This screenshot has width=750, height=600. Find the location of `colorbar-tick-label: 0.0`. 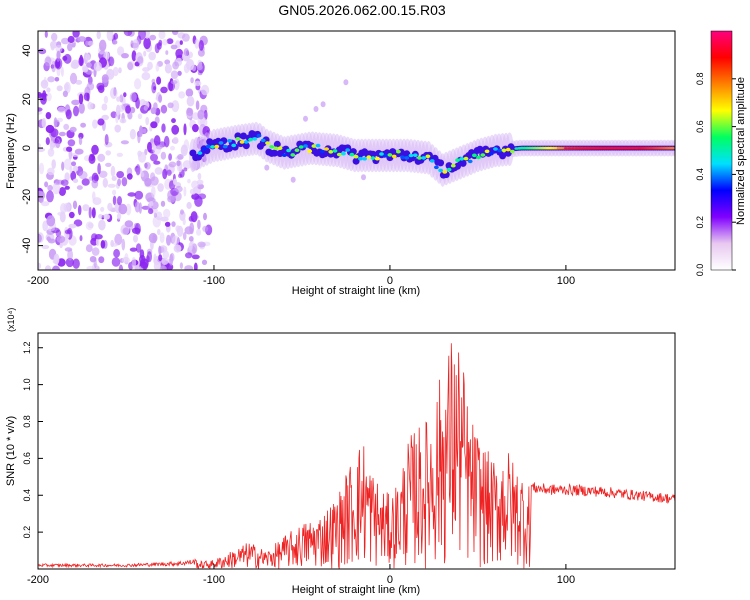

colorbar-tick-label: 0.0 is located at coordinates (700, 270).